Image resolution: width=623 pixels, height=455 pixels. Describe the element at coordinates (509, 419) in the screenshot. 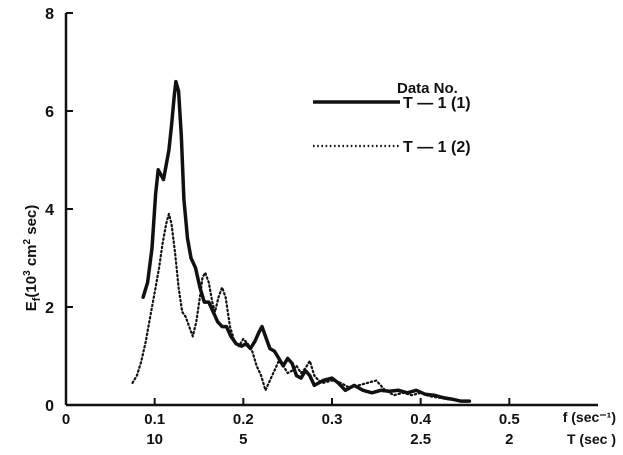

I see `x-tick-label: 0.5` at that location.